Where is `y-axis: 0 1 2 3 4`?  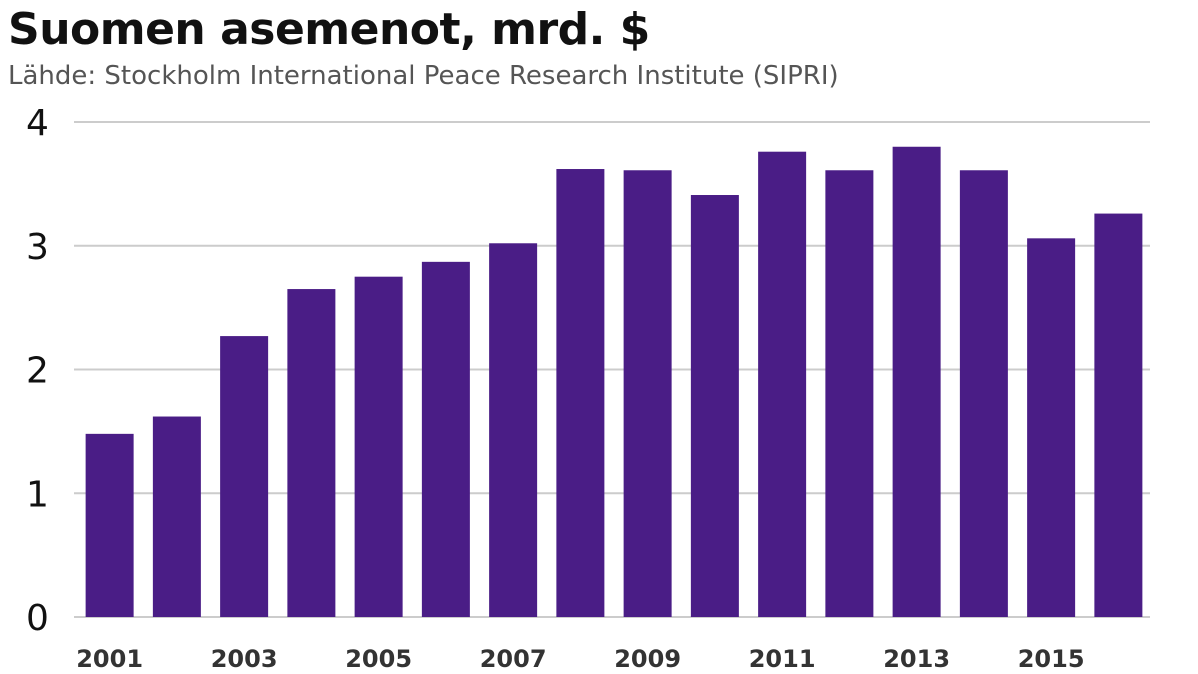
y-axis: 0 1 2 3 4 is located at coordinates (37, 371).